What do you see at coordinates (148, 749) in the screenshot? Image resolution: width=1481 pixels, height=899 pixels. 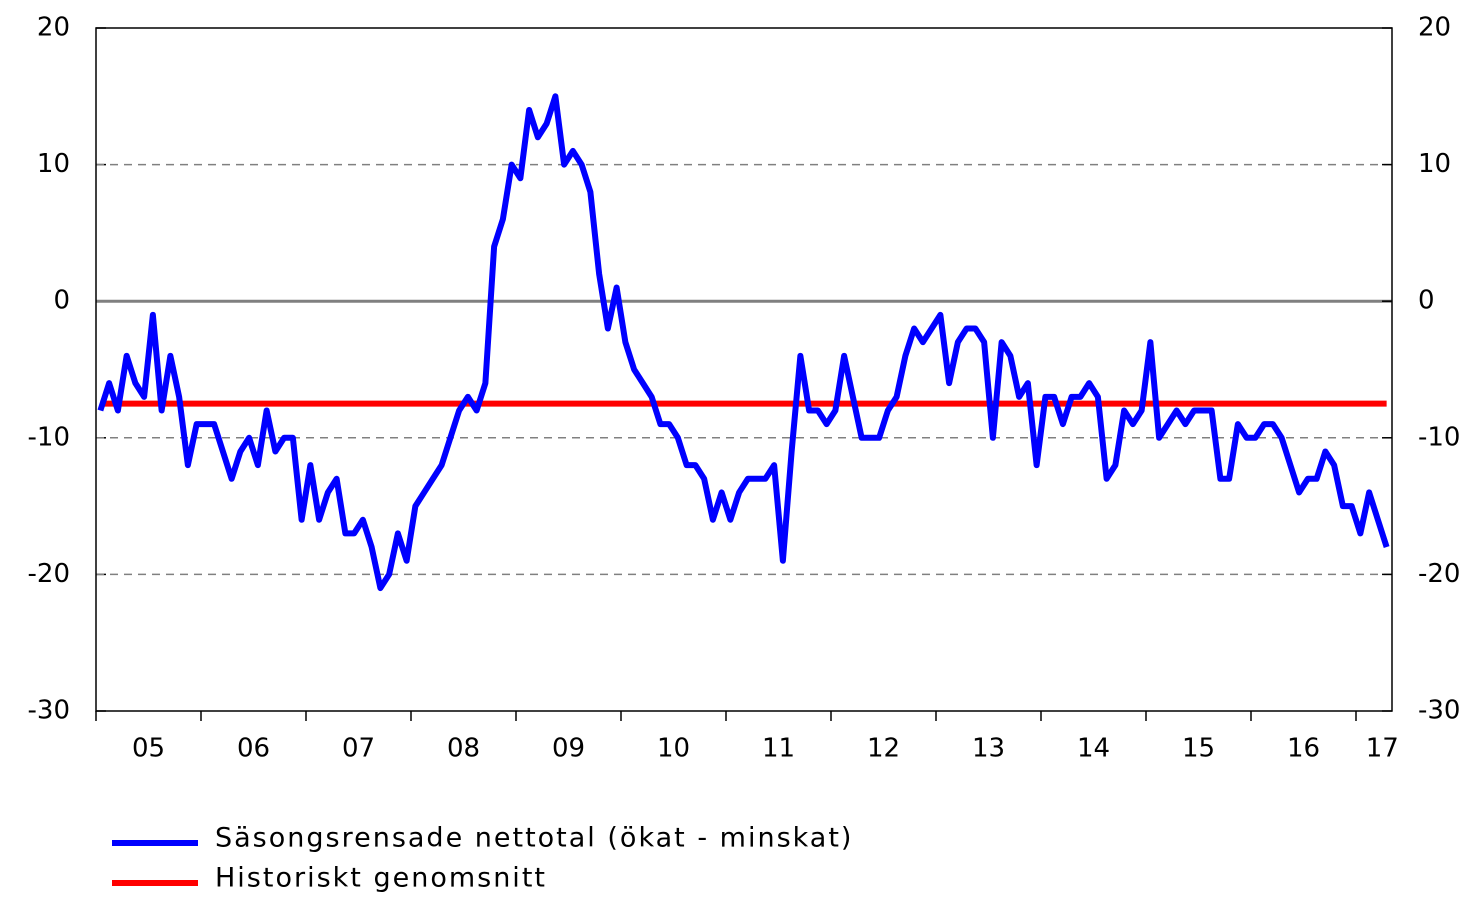 I see `x-tick-label: 05` at bounding box center [148, 749].